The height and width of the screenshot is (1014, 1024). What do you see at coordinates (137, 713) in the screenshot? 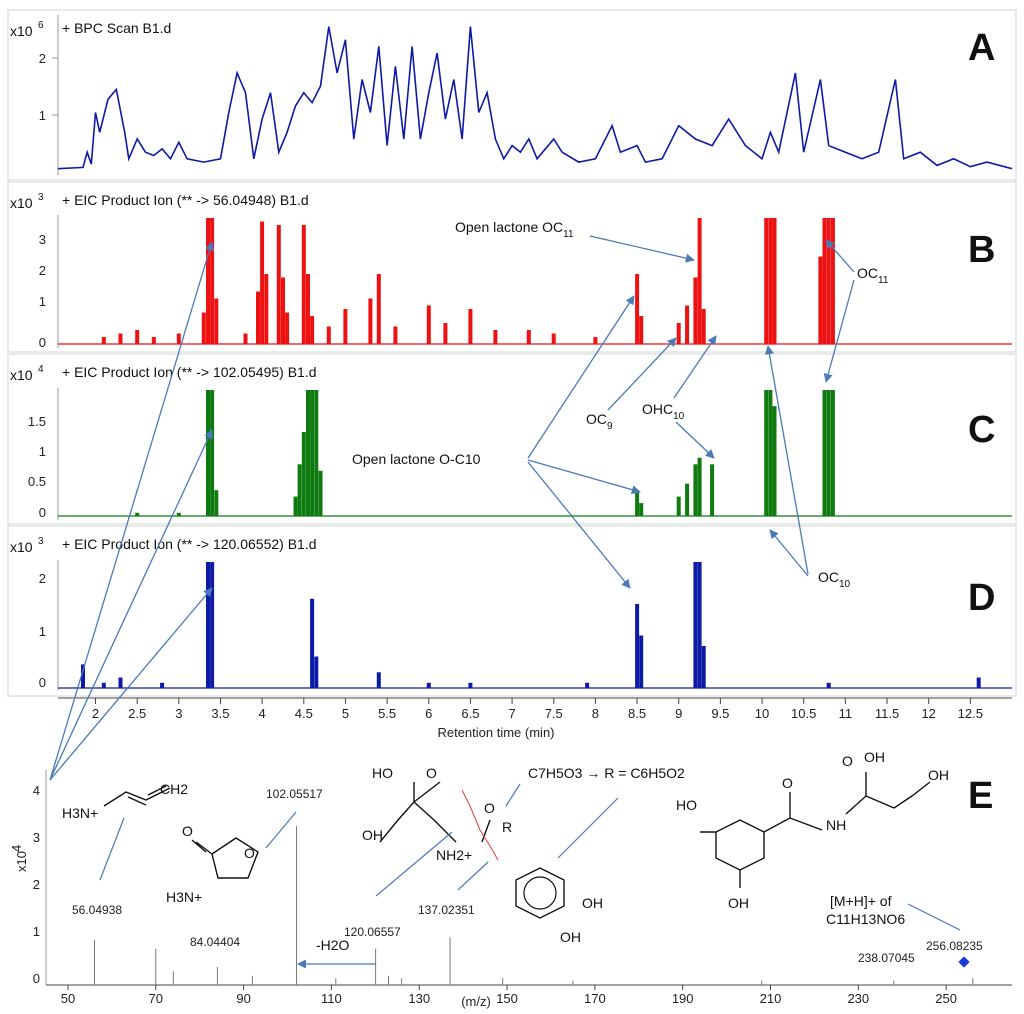
I see `rt-tick-label: 2.5` at bounding box center [137, 713].